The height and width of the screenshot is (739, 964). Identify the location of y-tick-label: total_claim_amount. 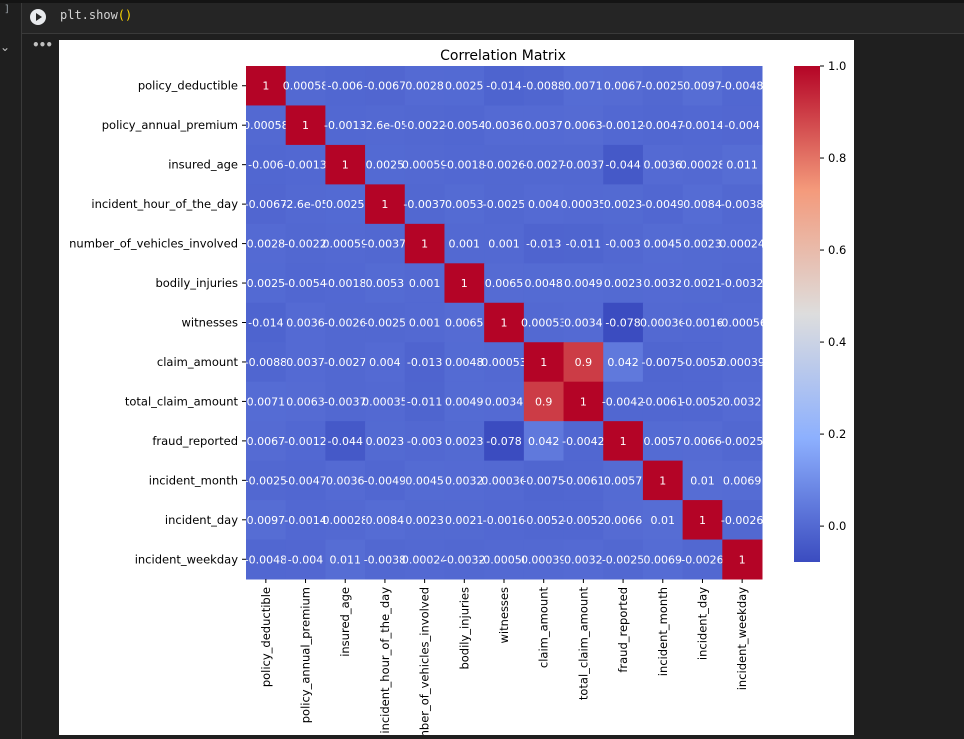
(182, 401).